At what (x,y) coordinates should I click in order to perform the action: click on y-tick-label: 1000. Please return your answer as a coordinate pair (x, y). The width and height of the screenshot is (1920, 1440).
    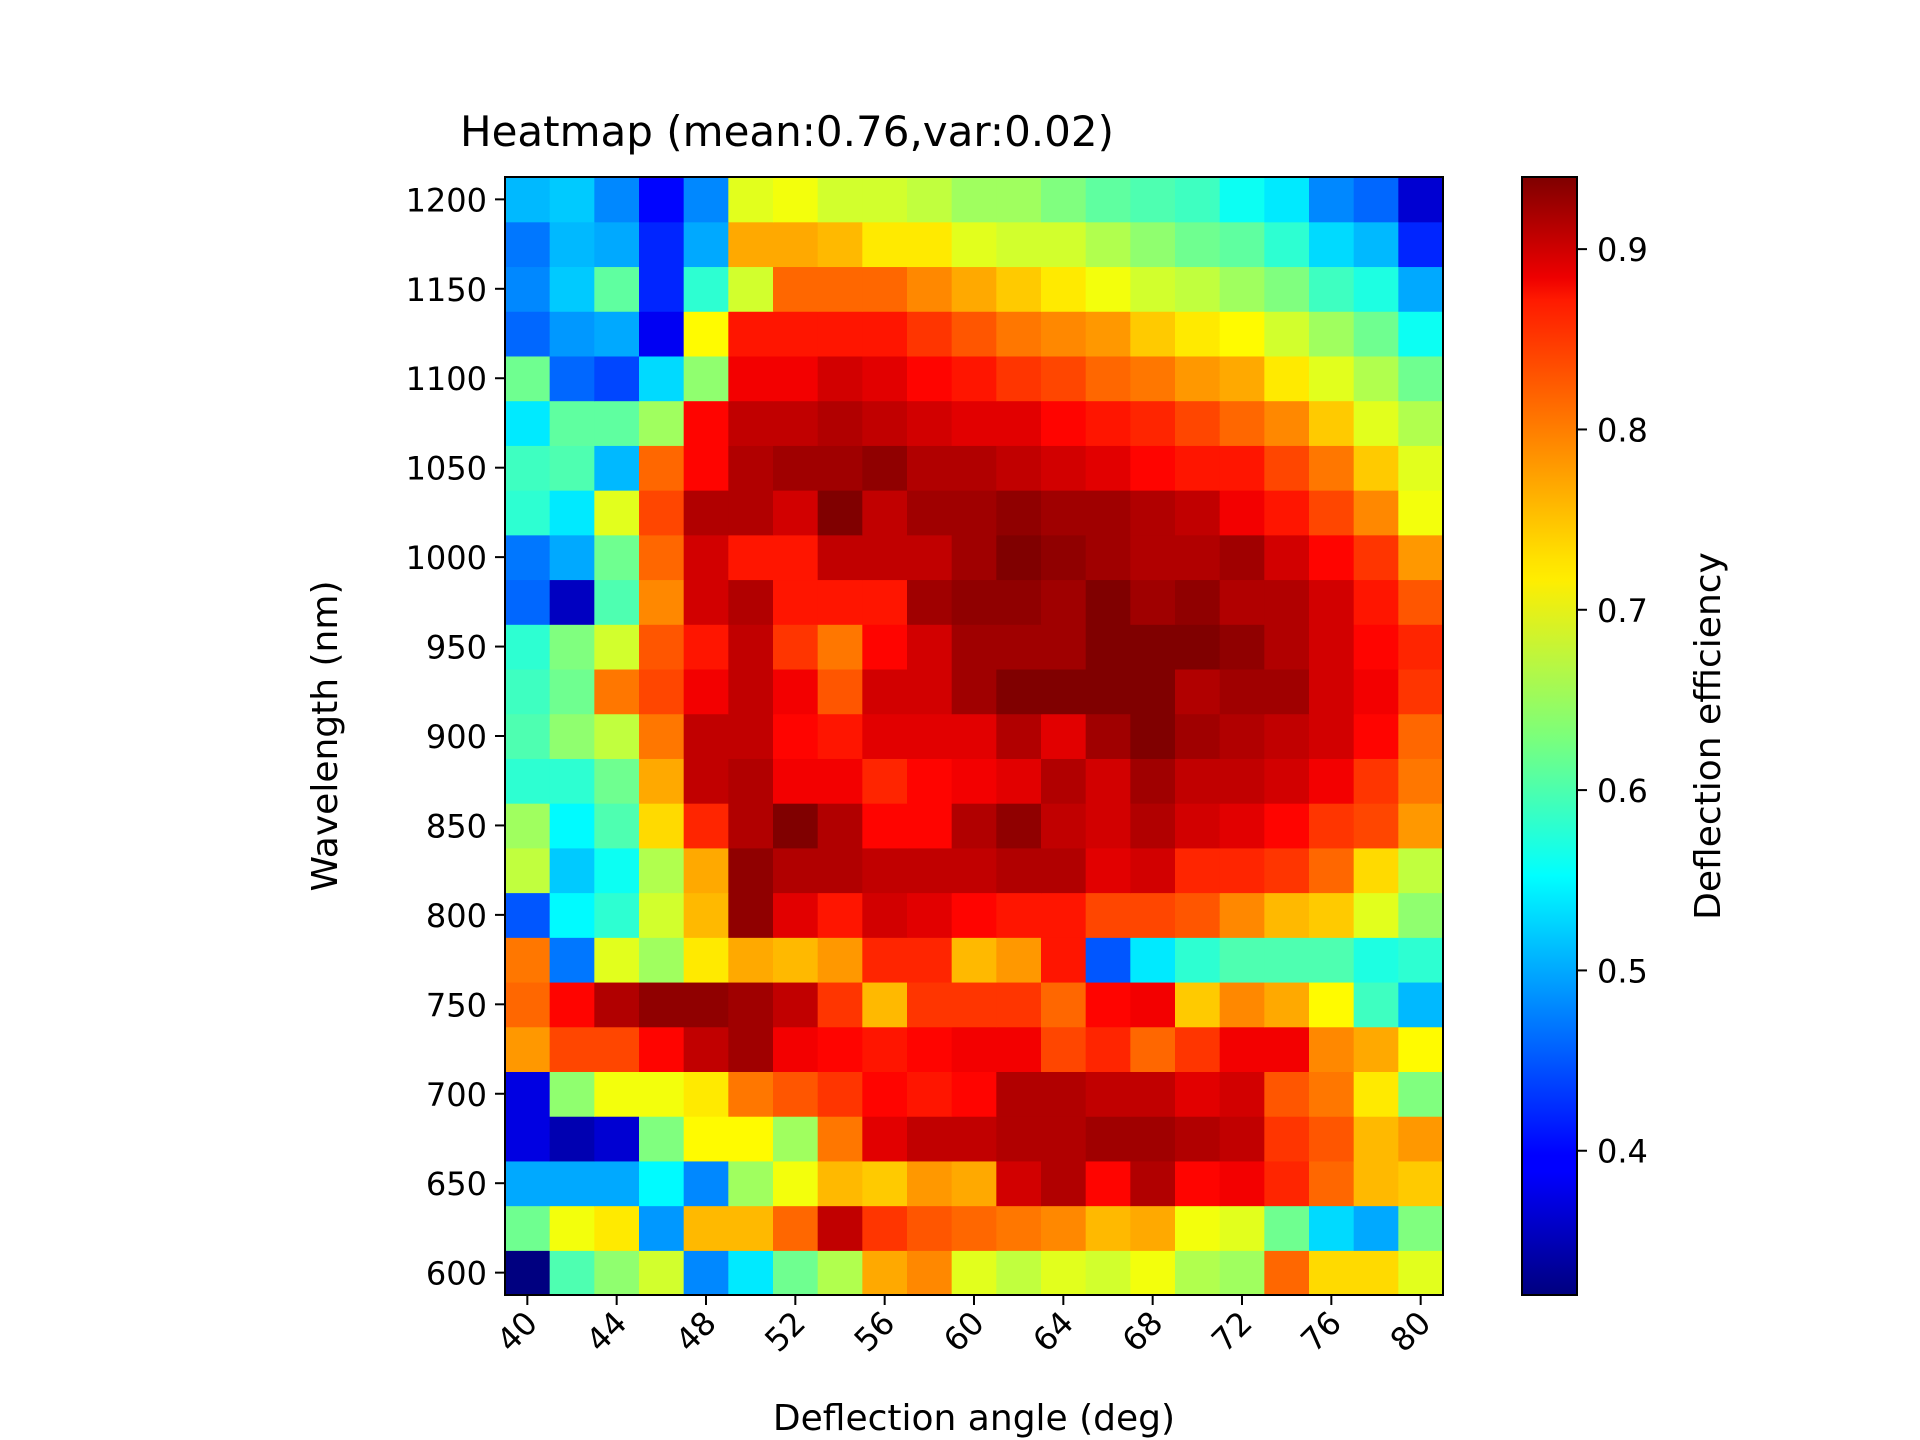
    Looking at the image, I should click on (446, 558).